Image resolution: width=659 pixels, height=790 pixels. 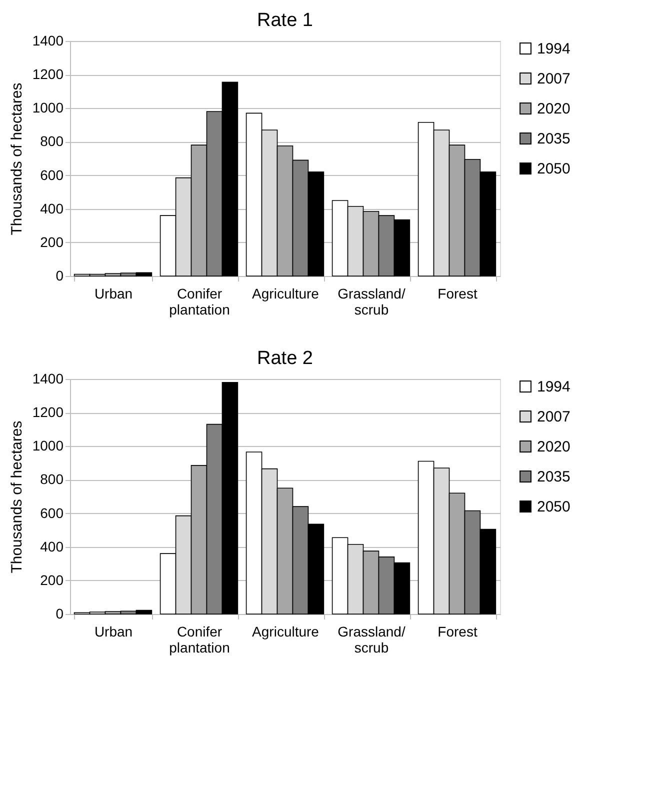 I want to click on chart-title: Rate 2, so click(x=285, y=358).